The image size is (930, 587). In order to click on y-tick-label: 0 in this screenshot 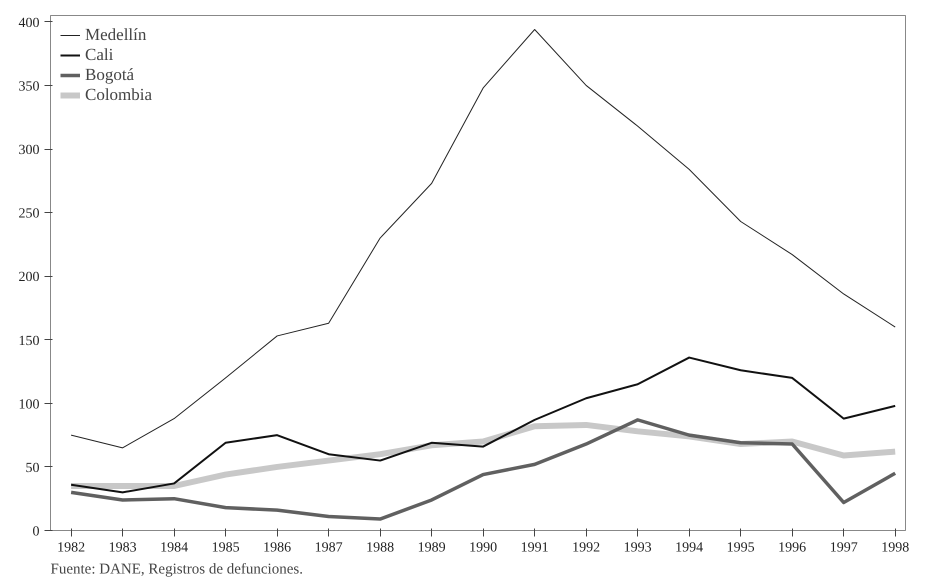, I will do `click(36, 532)`.